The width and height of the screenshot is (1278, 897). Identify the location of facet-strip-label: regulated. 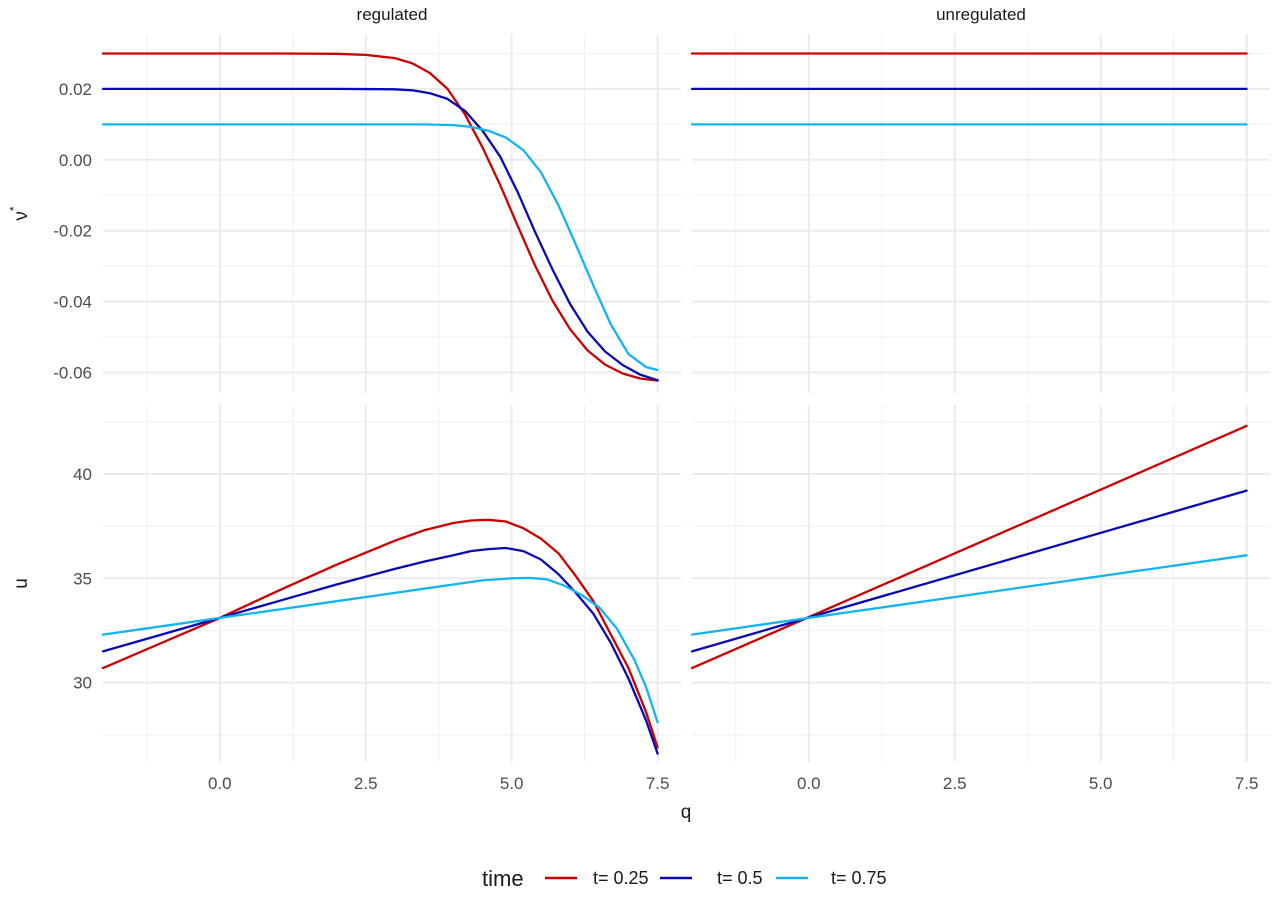
(392, 14).